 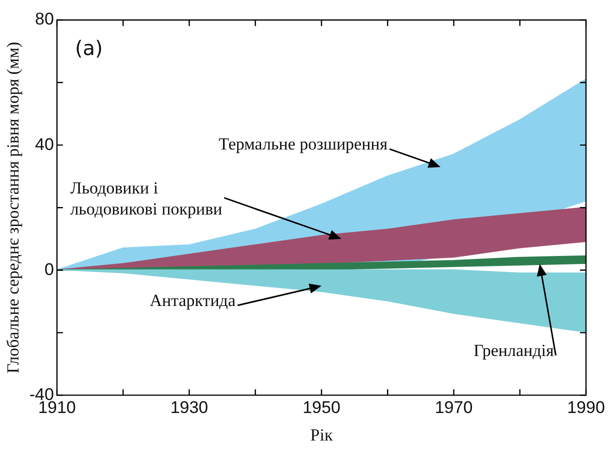 I want to click on series-label: Термальне розширення, so click(x=303, y=144).